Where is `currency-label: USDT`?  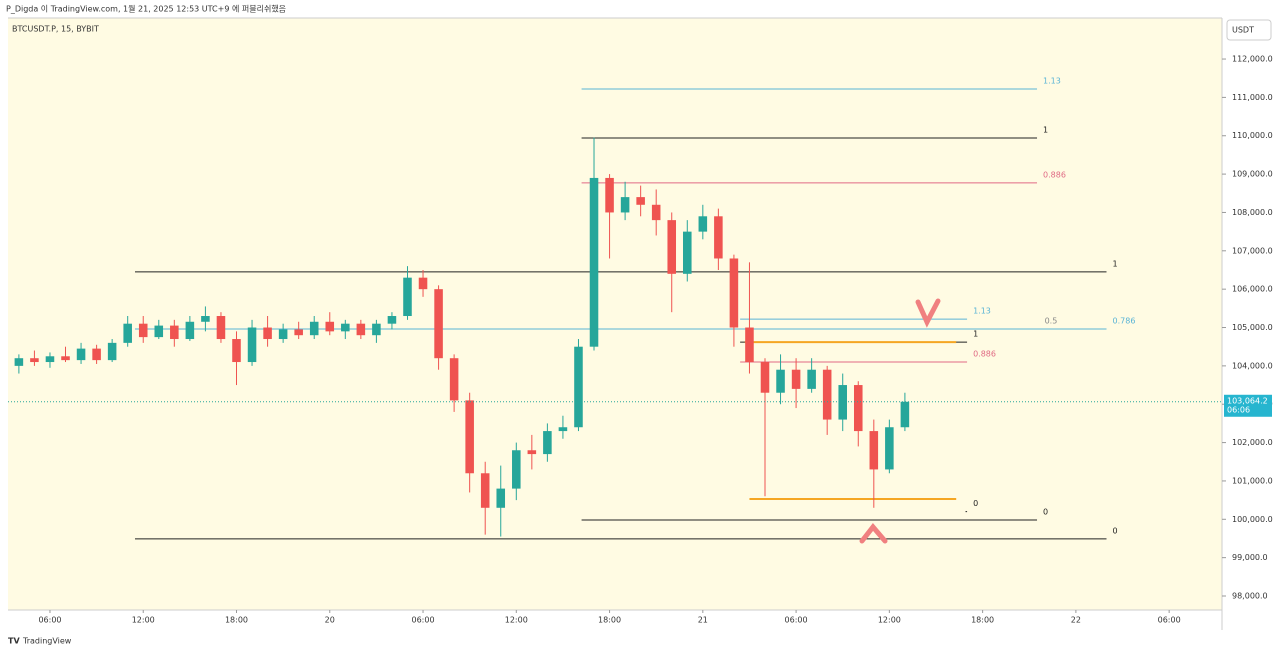 currency-label: USDT is located at coordinates (1243, 30).